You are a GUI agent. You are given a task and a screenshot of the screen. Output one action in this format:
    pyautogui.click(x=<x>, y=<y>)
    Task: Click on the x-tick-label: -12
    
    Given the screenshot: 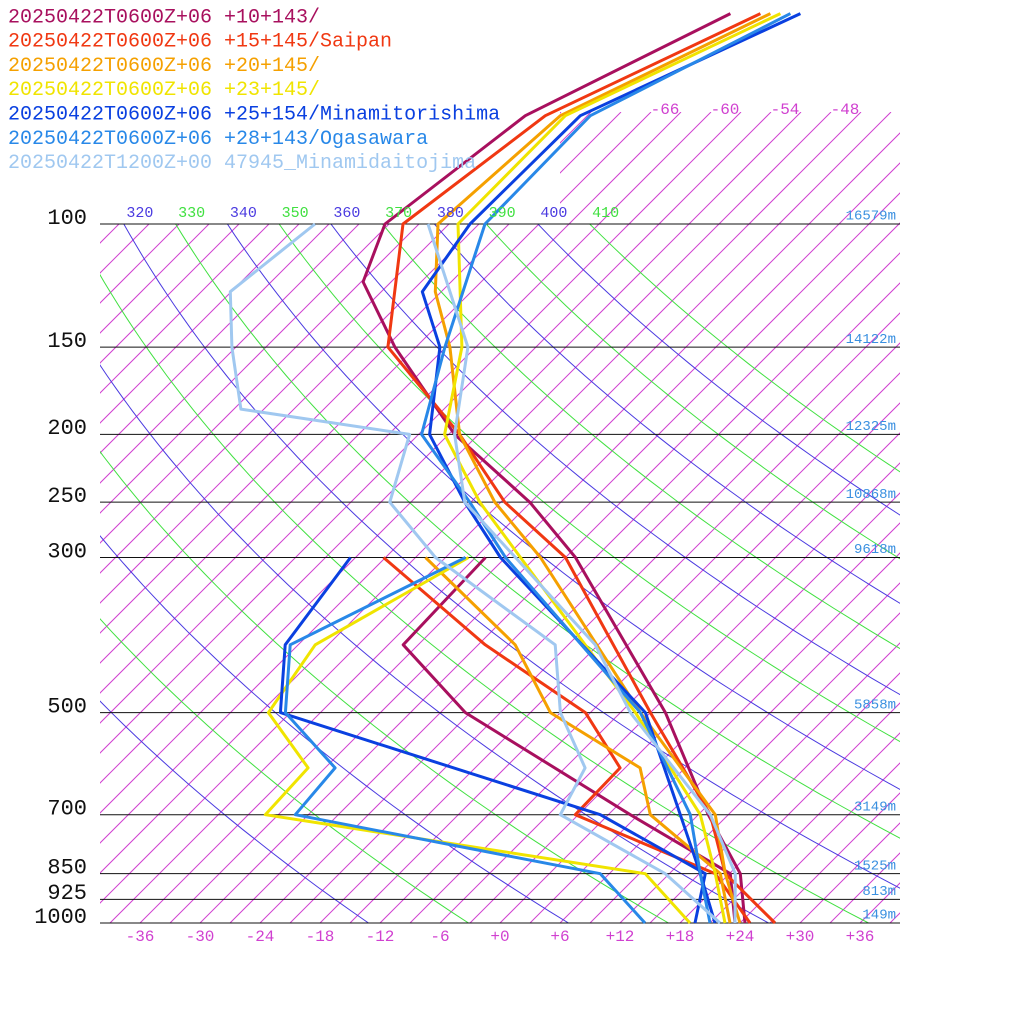 What is the action you would take?
    pyautogui.click(x=380, y=937)
    